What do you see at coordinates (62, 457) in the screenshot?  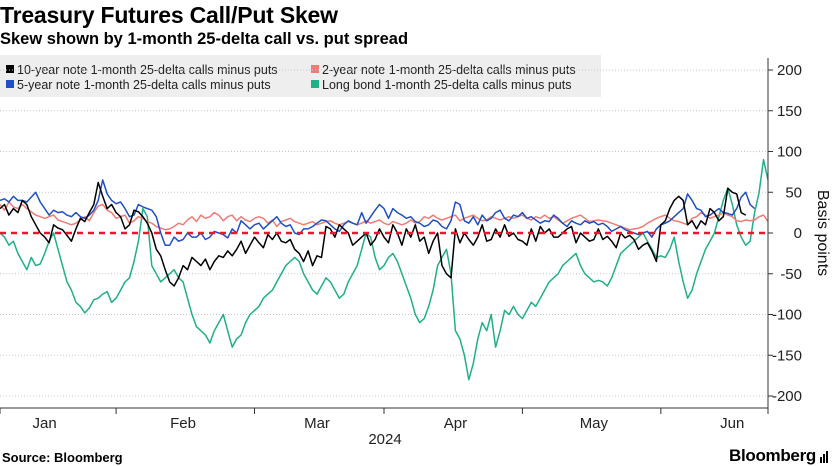 I see `source-note: Source: Bloomberg` at bounding box center [62, 457].